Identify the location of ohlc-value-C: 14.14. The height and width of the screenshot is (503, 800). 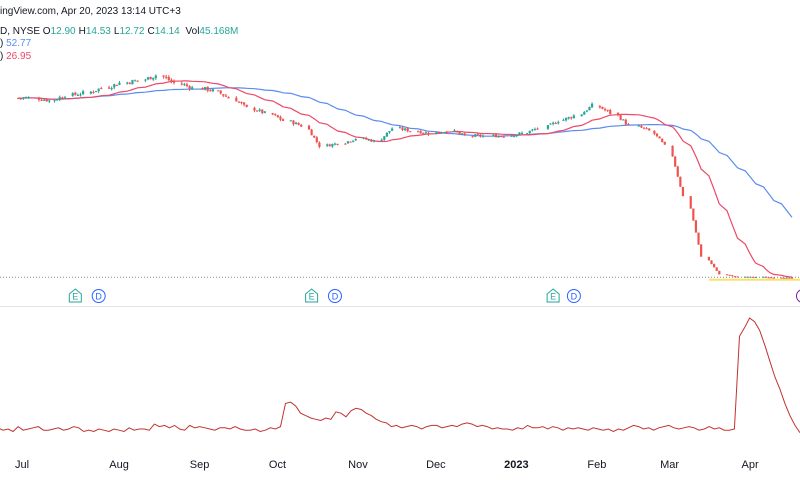
(167, 31).